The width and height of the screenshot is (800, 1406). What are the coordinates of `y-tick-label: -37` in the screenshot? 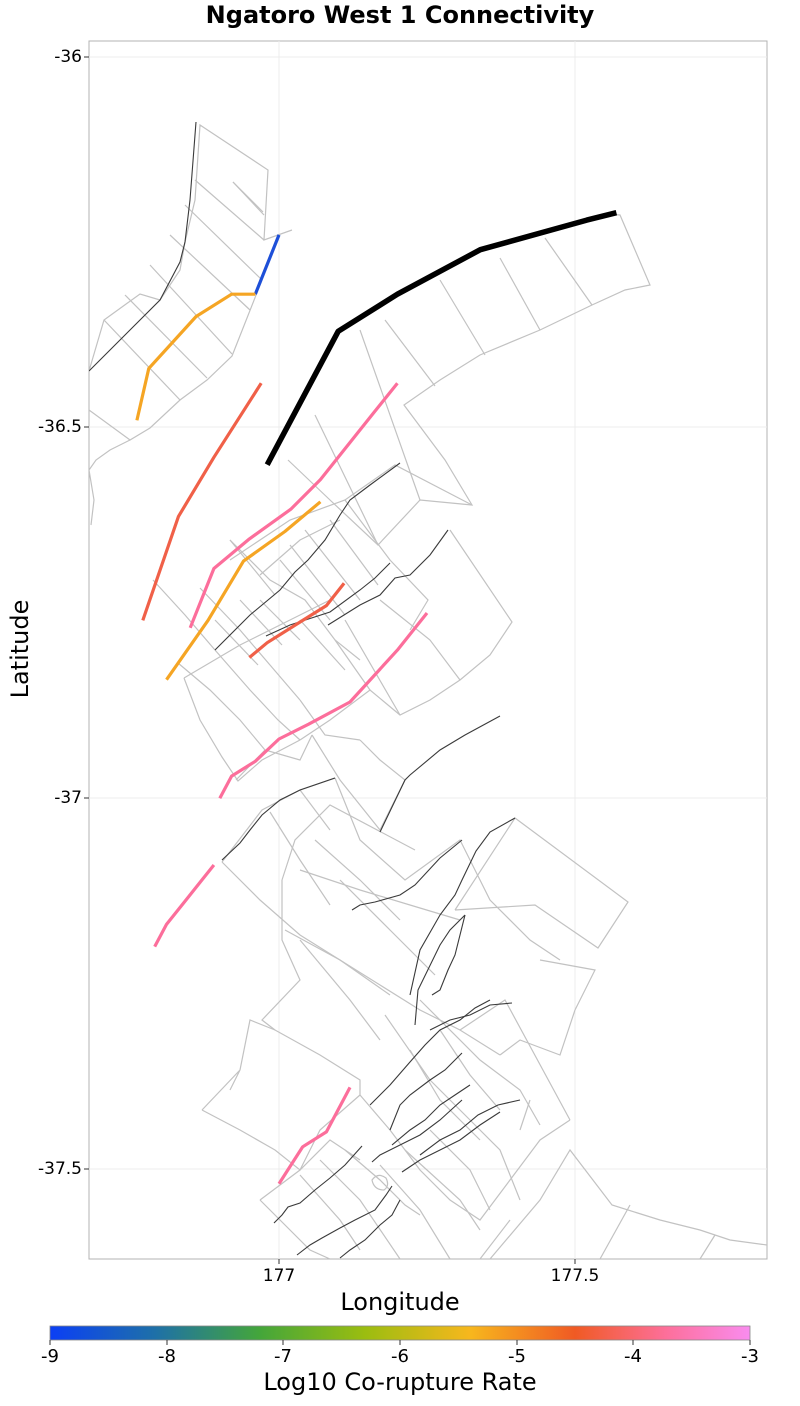 It's located at (68, 798).